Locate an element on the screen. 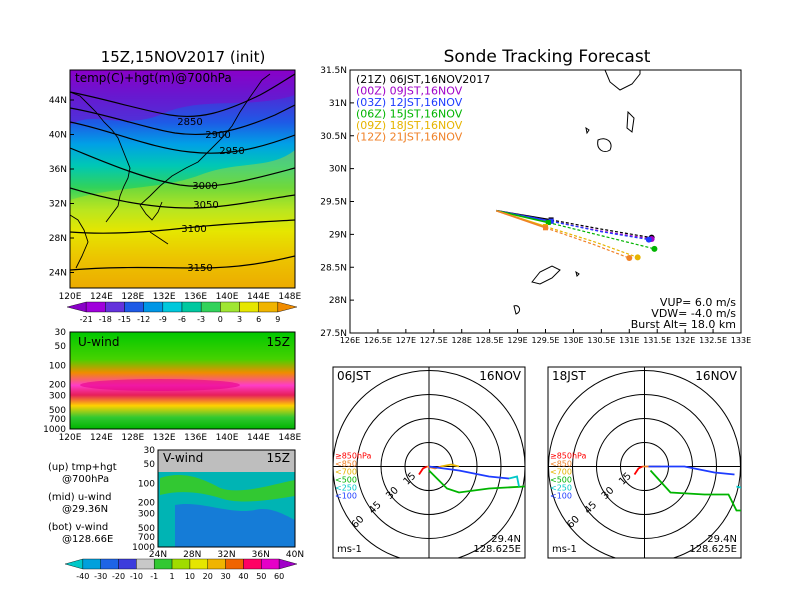 The width and height of the screenshot is (792, 612). contour-label-2850: 2850 is located at coordinates (189, 122).